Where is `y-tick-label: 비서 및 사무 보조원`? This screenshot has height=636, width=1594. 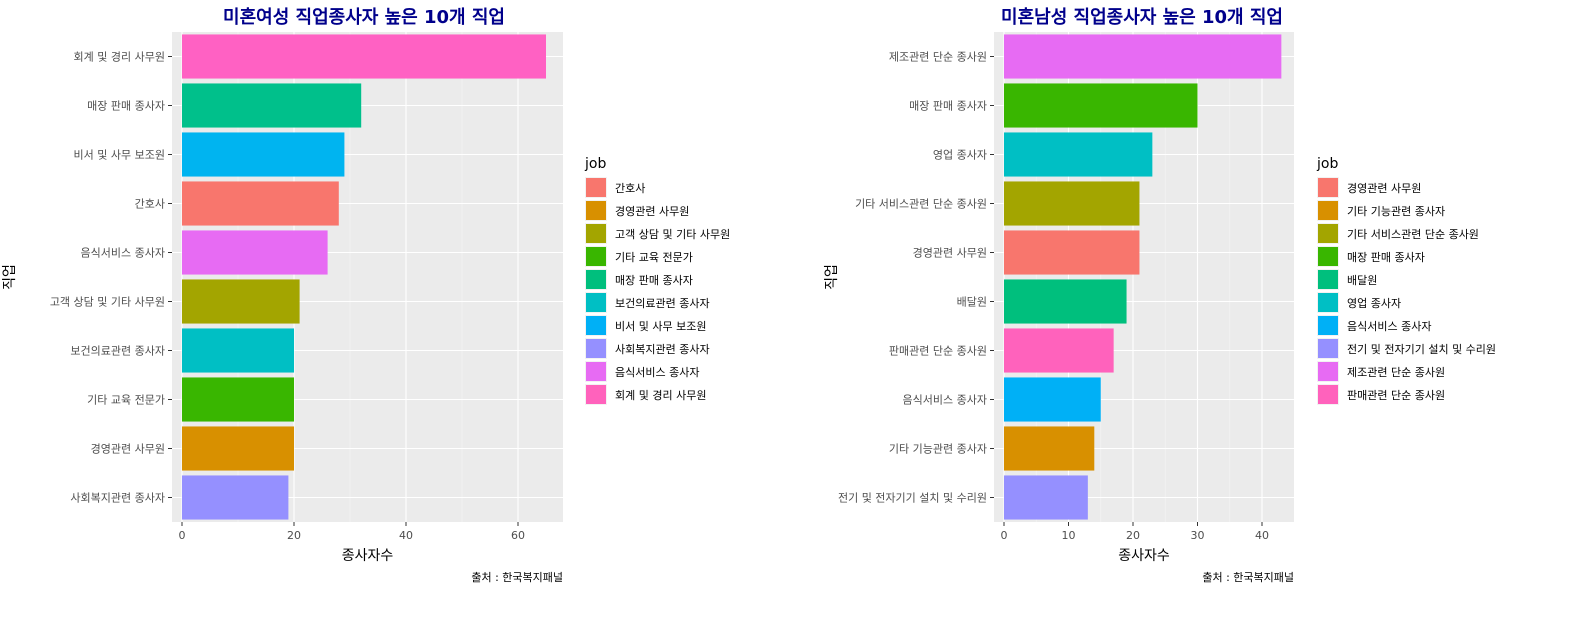 y-tick-label: 비서 및 사무 보조원 is located at coordinates (119, 155).